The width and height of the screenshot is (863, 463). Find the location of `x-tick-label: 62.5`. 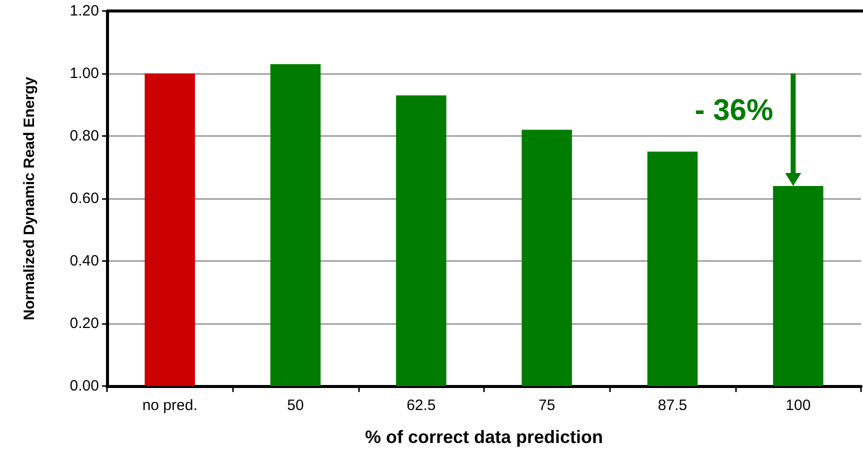

x-tick-label: 62.5 is located at coordinates (421, 405).